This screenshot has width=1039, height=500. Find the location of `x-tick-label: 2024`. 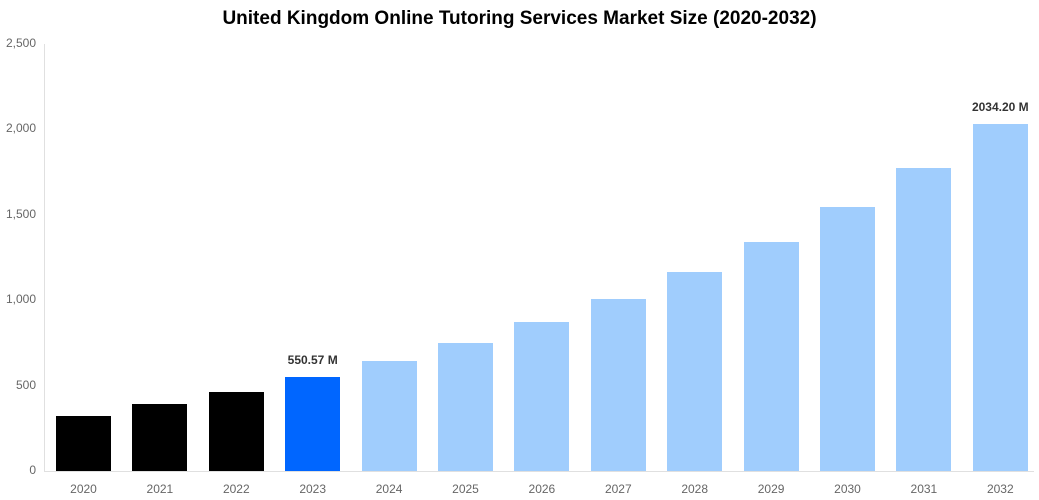

x-tick-label: 2024 is located at coordinates (389, 489).